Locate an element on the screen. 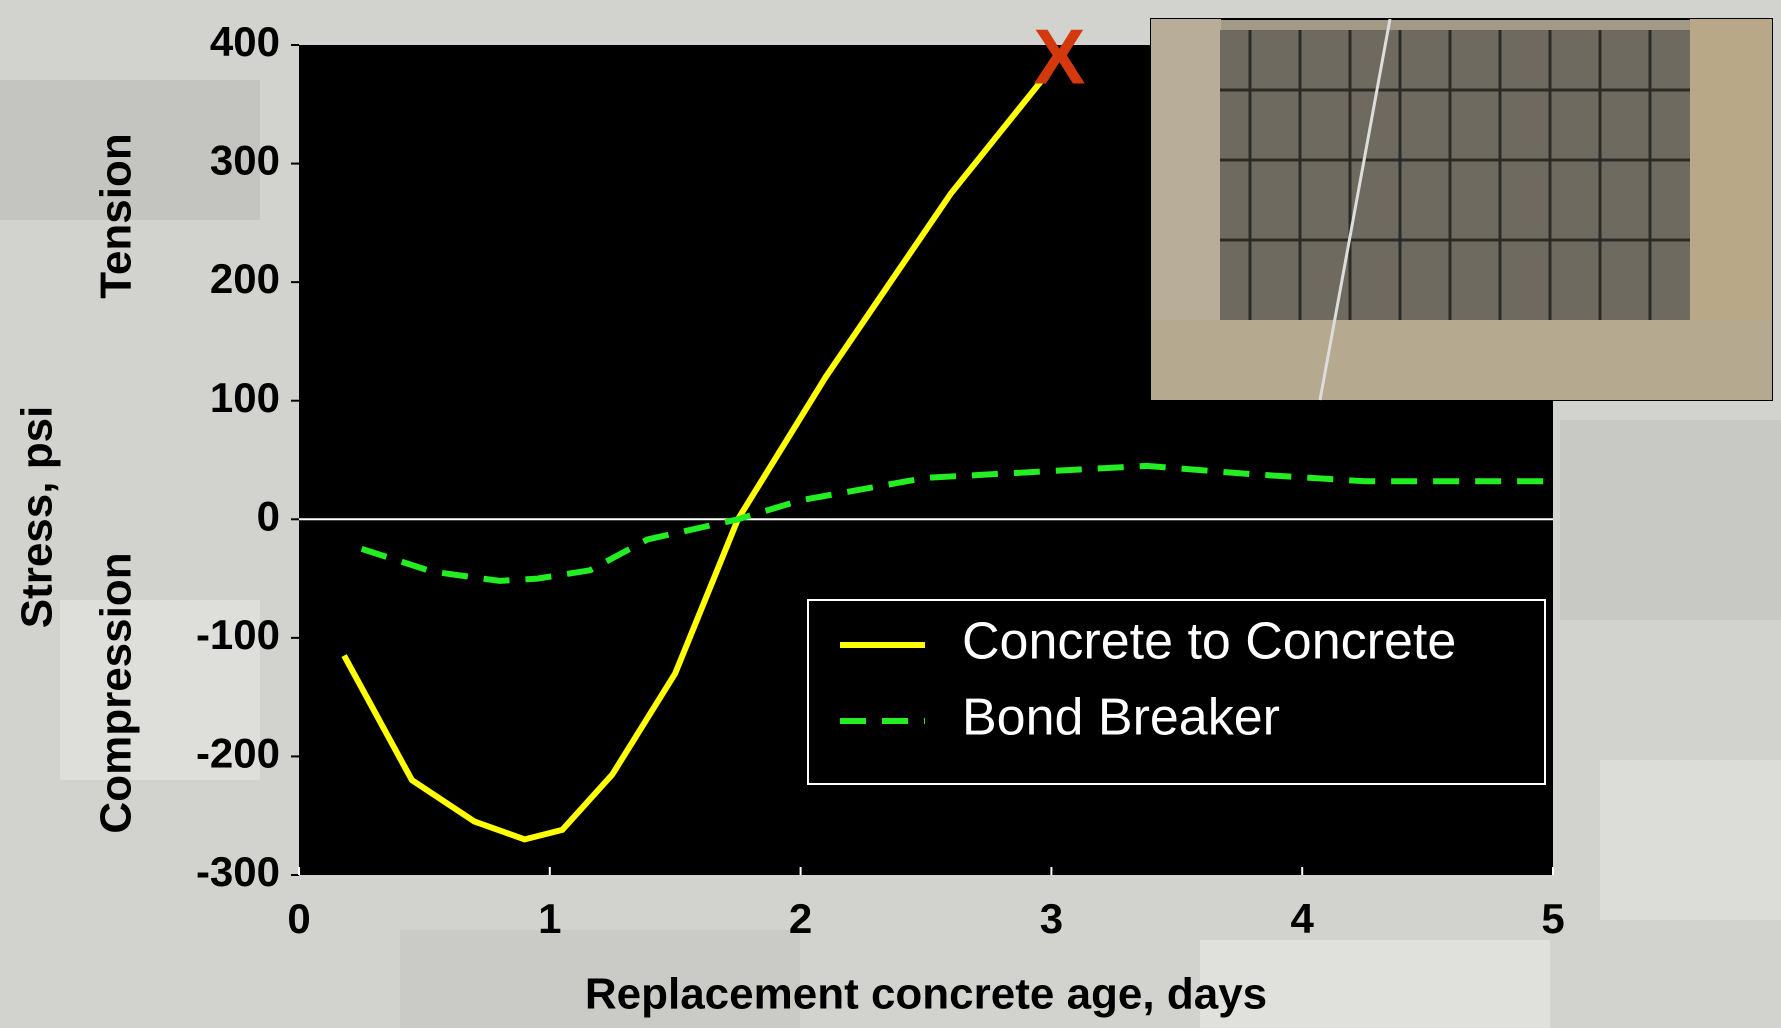  x-tick-label: 1 is located at coordinates (549, 918).